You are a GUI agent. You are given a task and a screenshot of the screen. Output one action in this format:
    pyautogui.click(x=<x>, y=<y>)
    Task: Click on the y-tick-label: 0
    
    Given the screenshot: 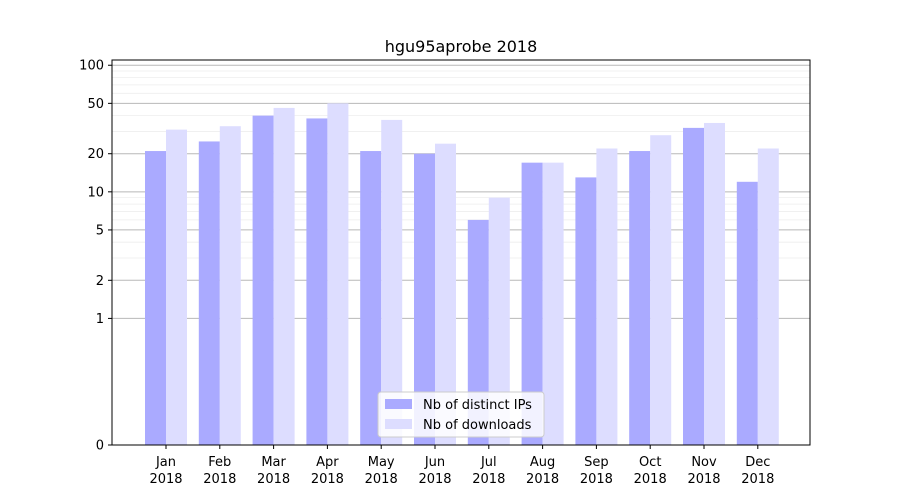 What is the action you would take?
    pyautogui.click(x=100, y=446)
    